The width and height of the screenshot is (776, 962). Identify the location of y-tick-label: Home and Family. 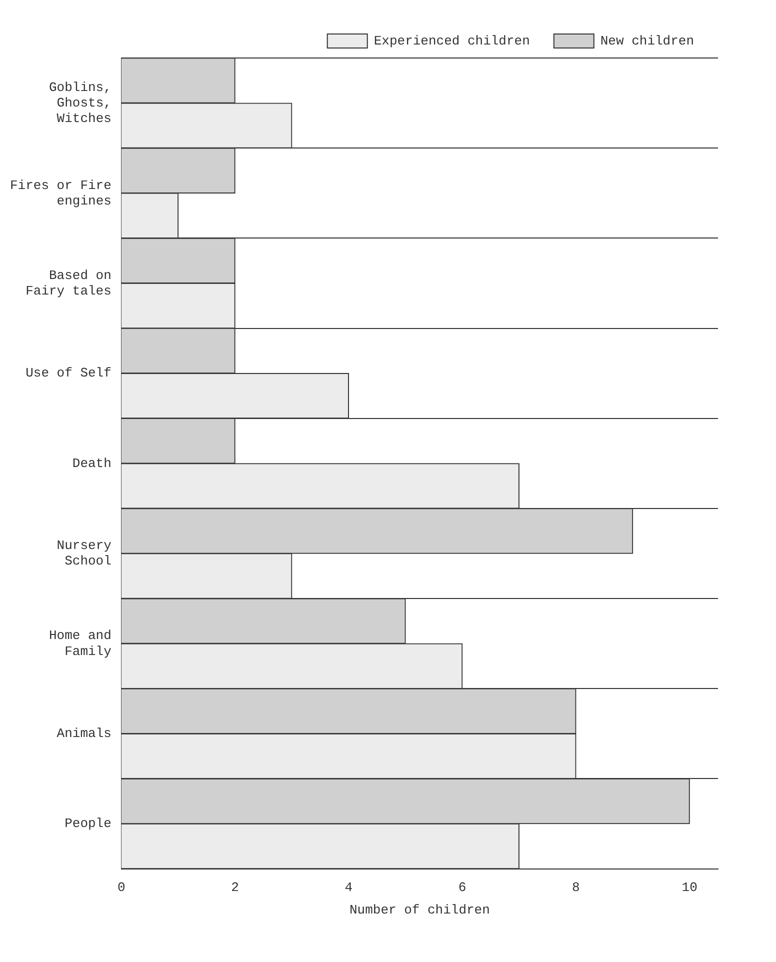
(80, 643).